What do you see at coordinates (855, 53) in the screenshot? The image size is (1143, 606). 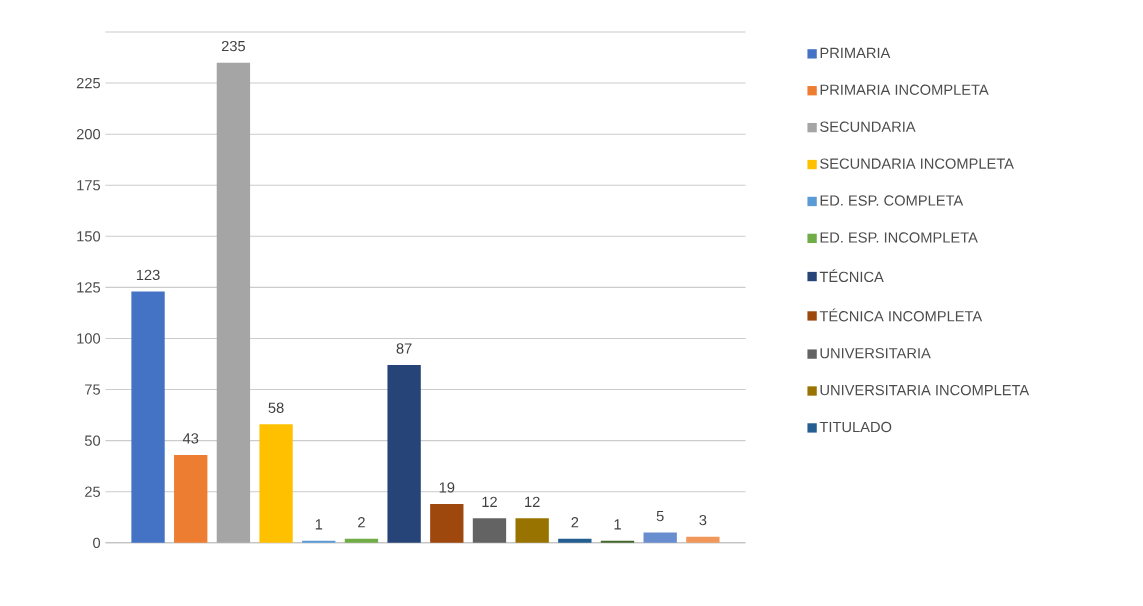 I see `legend-label: PRIMARIA` at bounding box center [855, 53].